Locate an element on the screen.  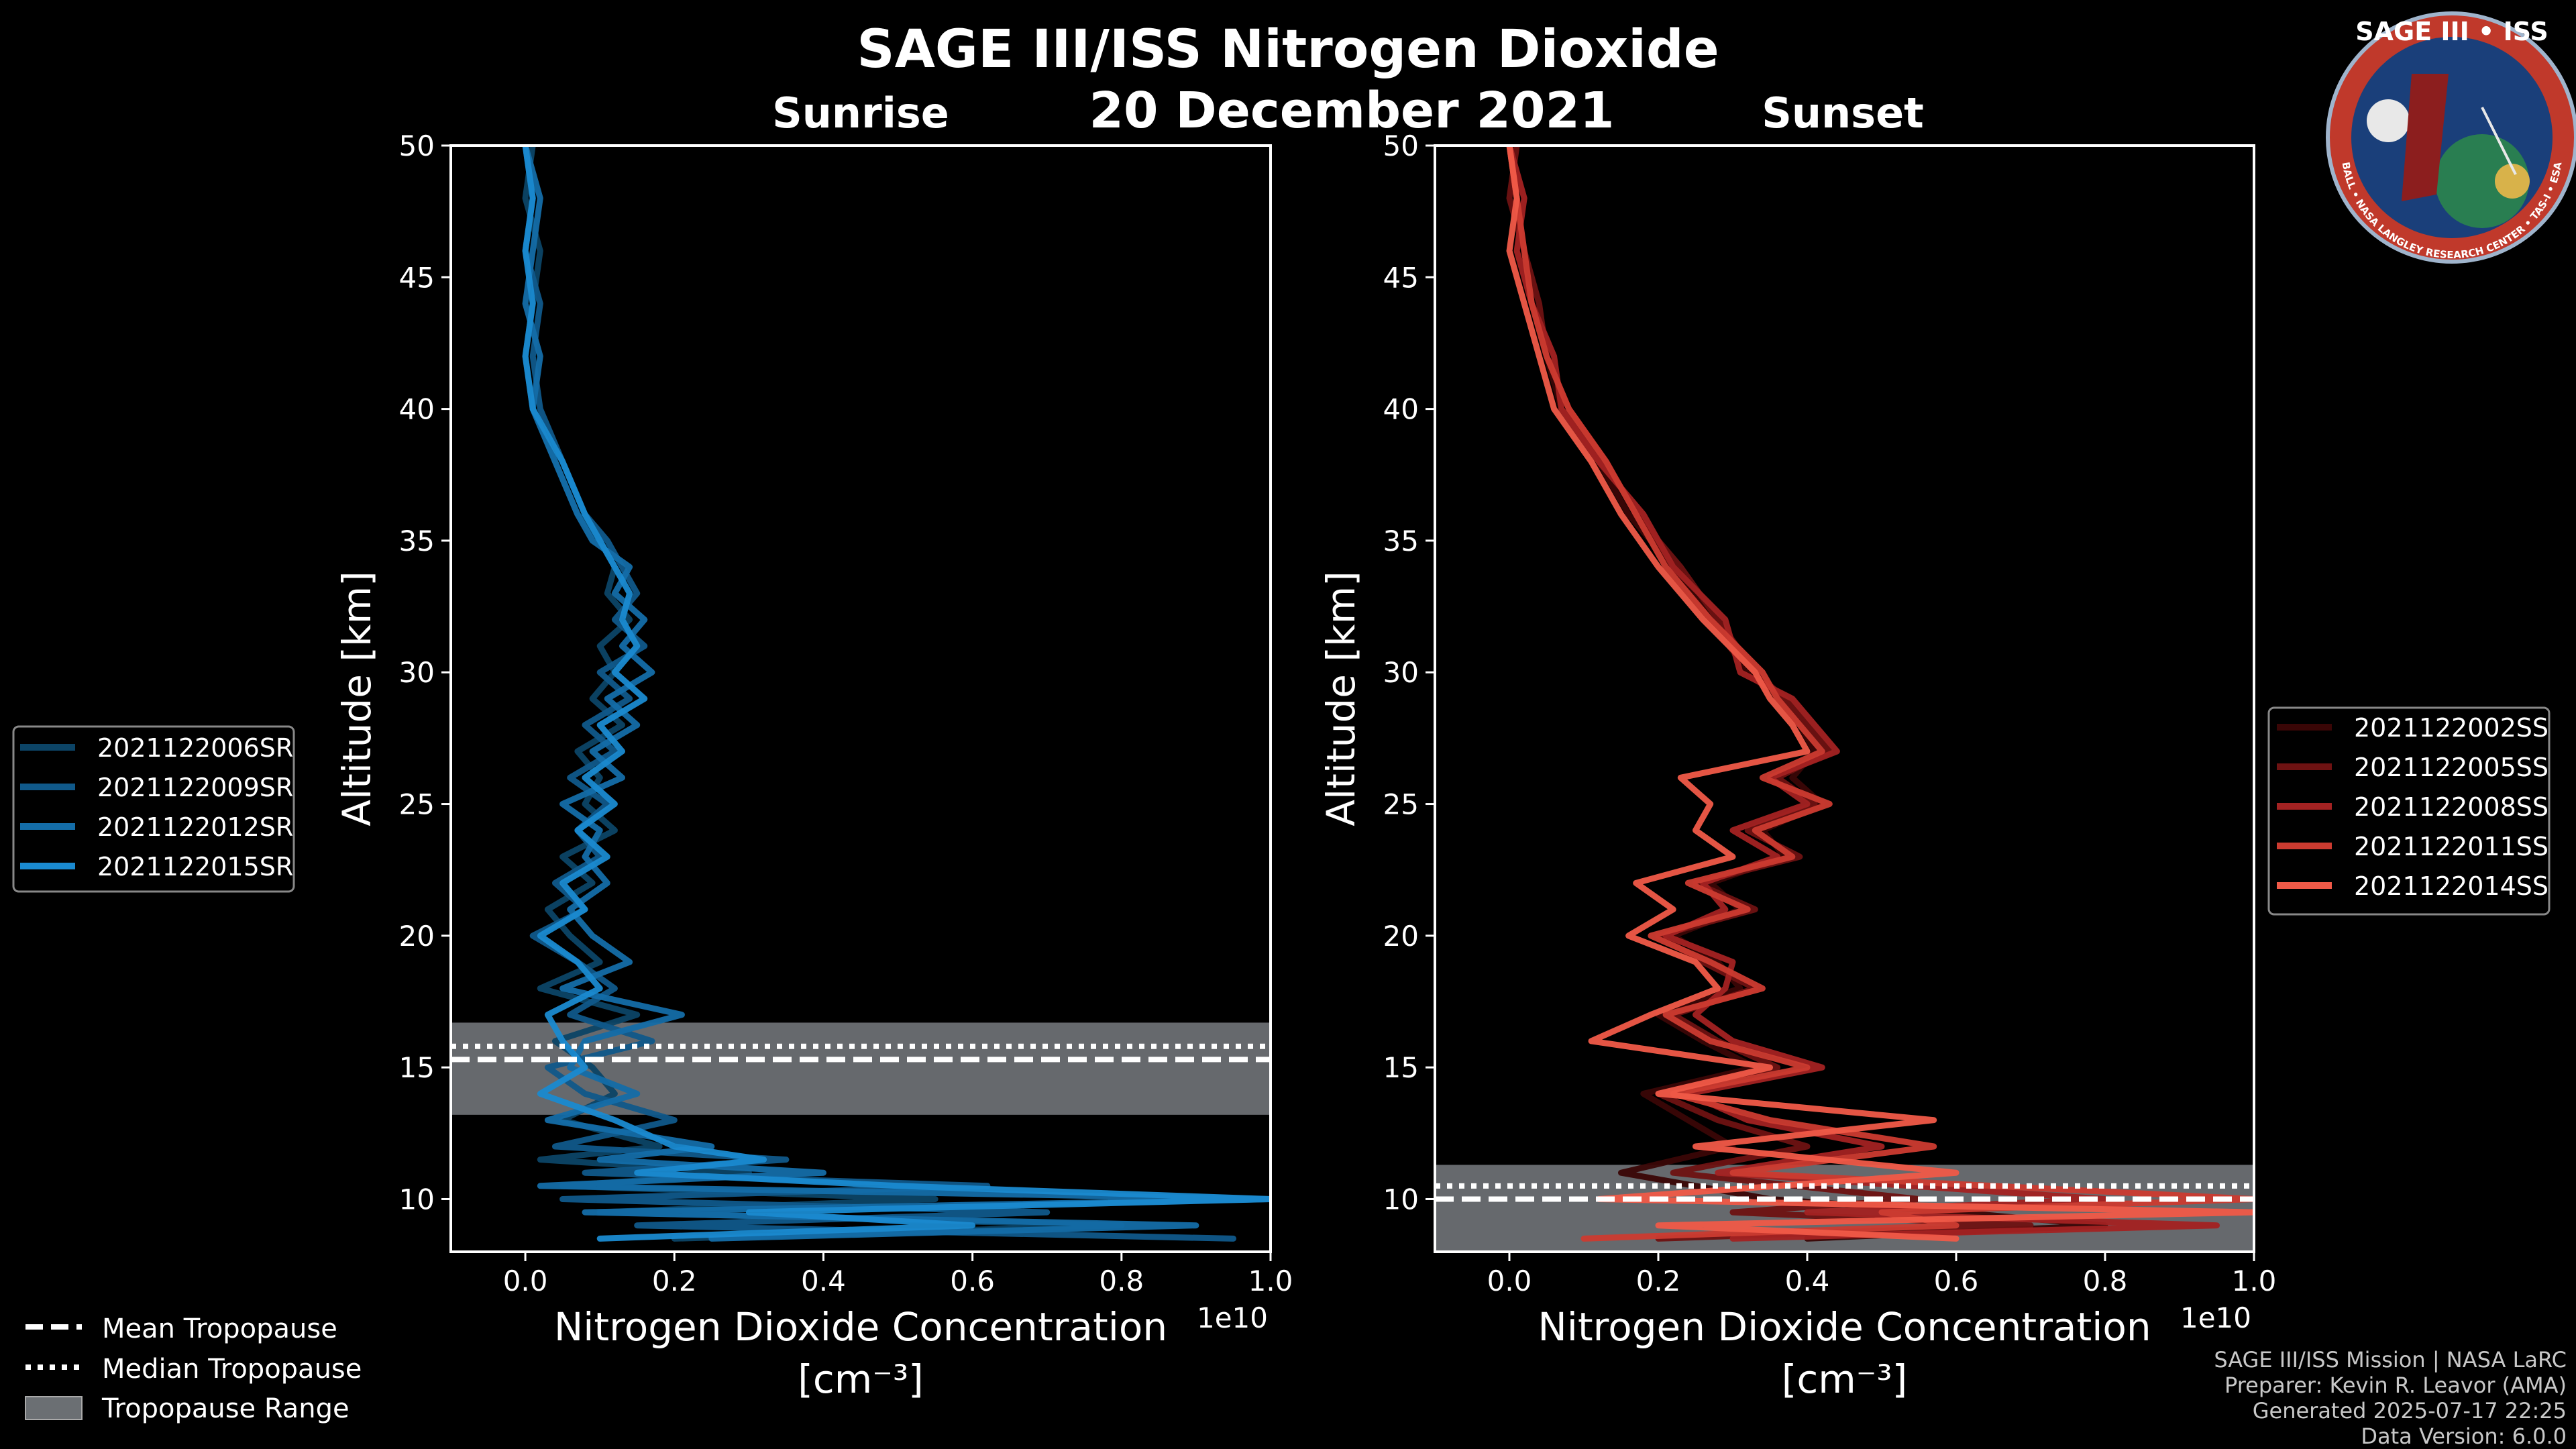
sunrise-xtick-label: 0.0 is located at coordinates (525, 1281).